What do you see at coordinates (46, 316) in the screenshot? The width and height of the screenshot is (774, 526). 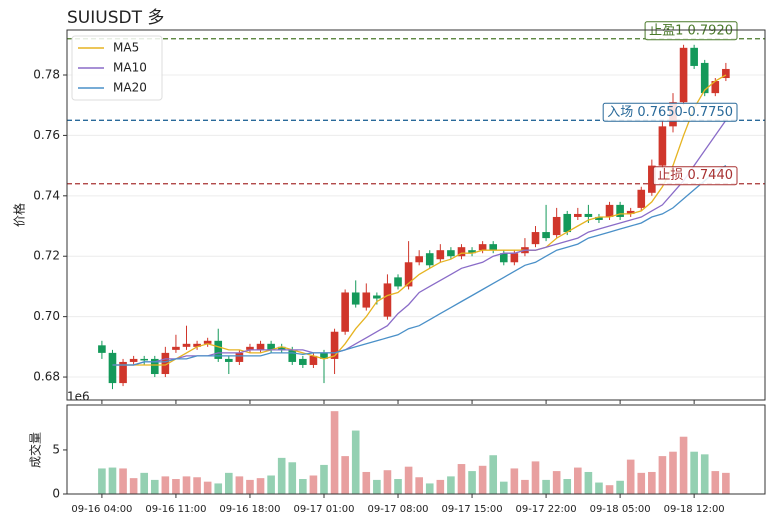 I see `y-tick-label: 0.70` at bounding box center [46, 316].